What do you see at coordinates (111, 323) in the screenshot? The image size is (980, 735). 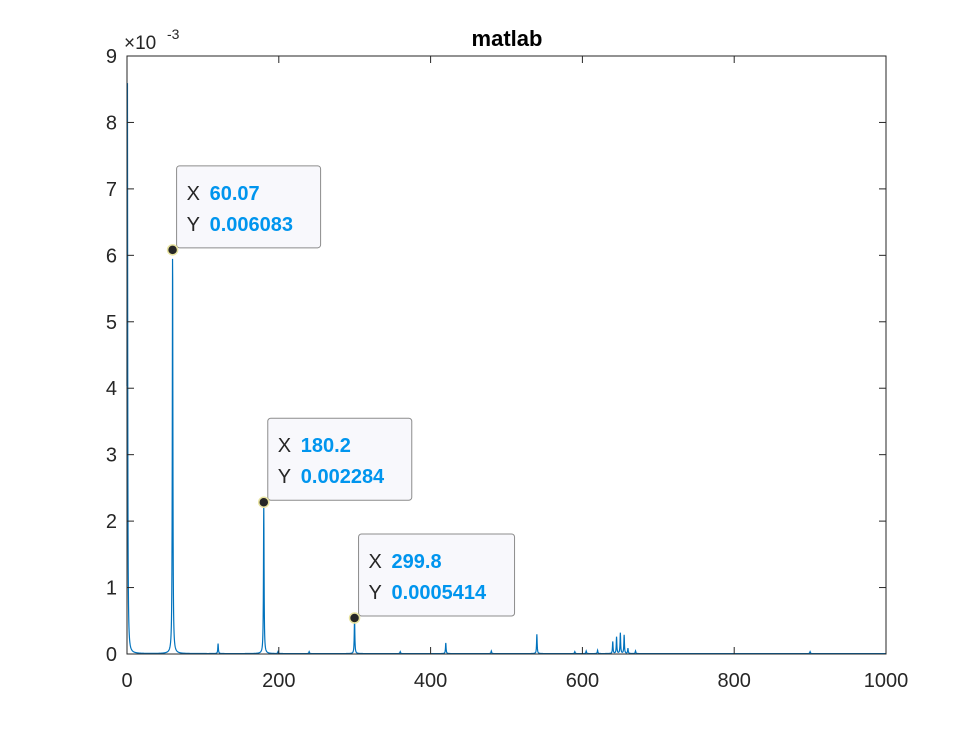 I see `y-tick-label: 5` at bounding box center [111, 323].